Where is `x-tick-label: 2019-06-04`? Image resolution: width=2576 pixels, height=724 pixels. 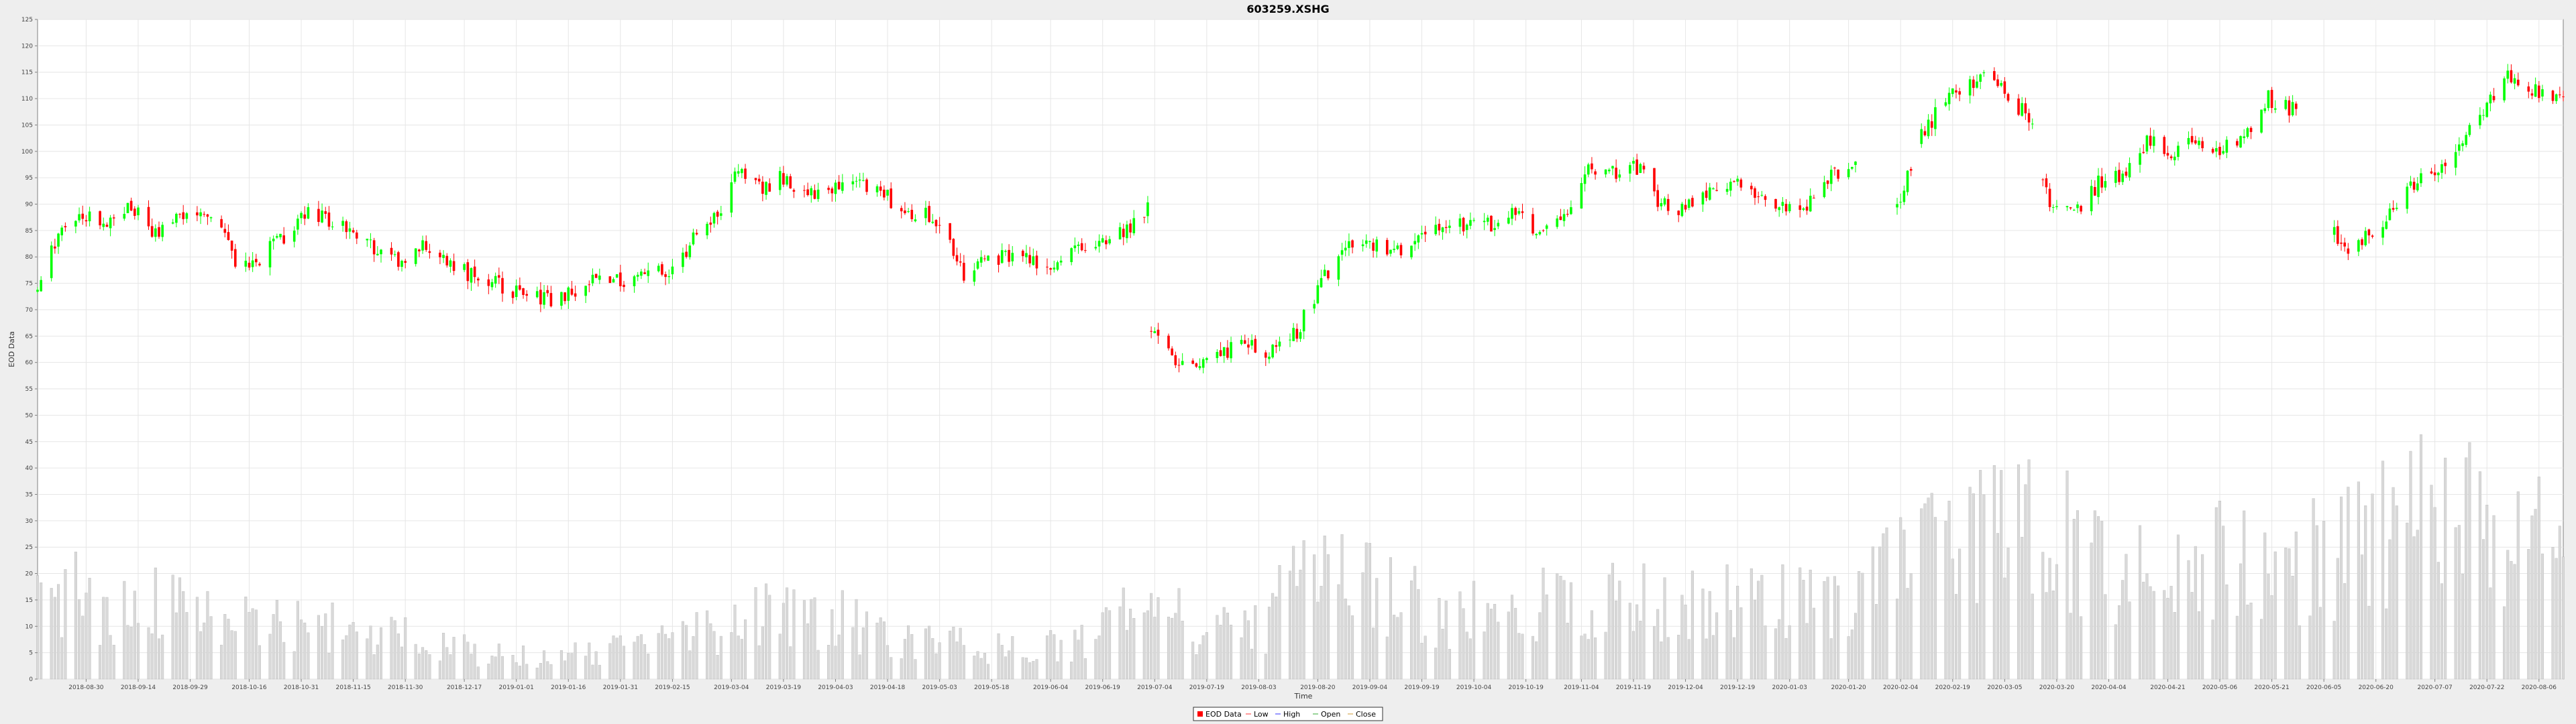
x-tick-label: 2019-06-04 is located at coordinates (1051, 687).